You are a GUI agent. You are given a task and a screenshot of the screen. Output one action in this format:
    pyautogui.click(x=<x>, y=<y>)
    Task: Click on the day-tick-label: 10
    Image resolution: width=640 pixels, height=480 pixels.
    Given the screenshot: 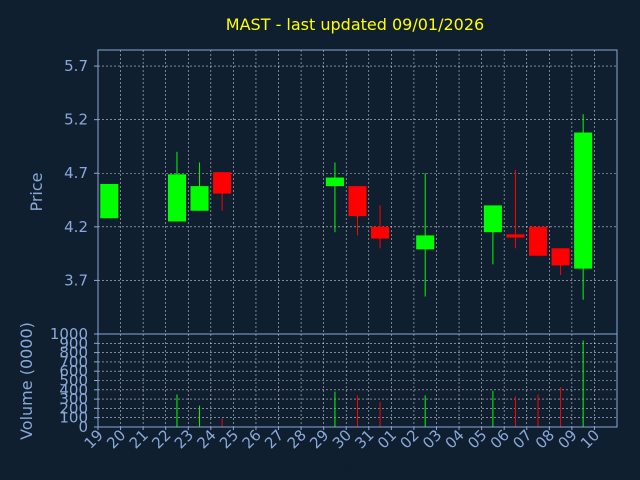 What is the action you would take?
    pyautogui.click(x=590, y=439)
    